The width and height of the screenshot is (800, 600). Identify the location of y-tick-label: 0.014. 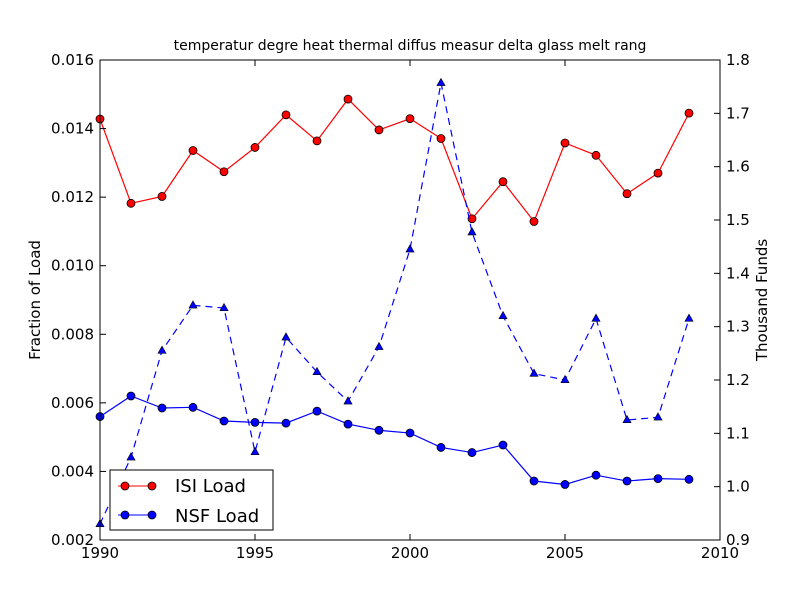
(72, 129).